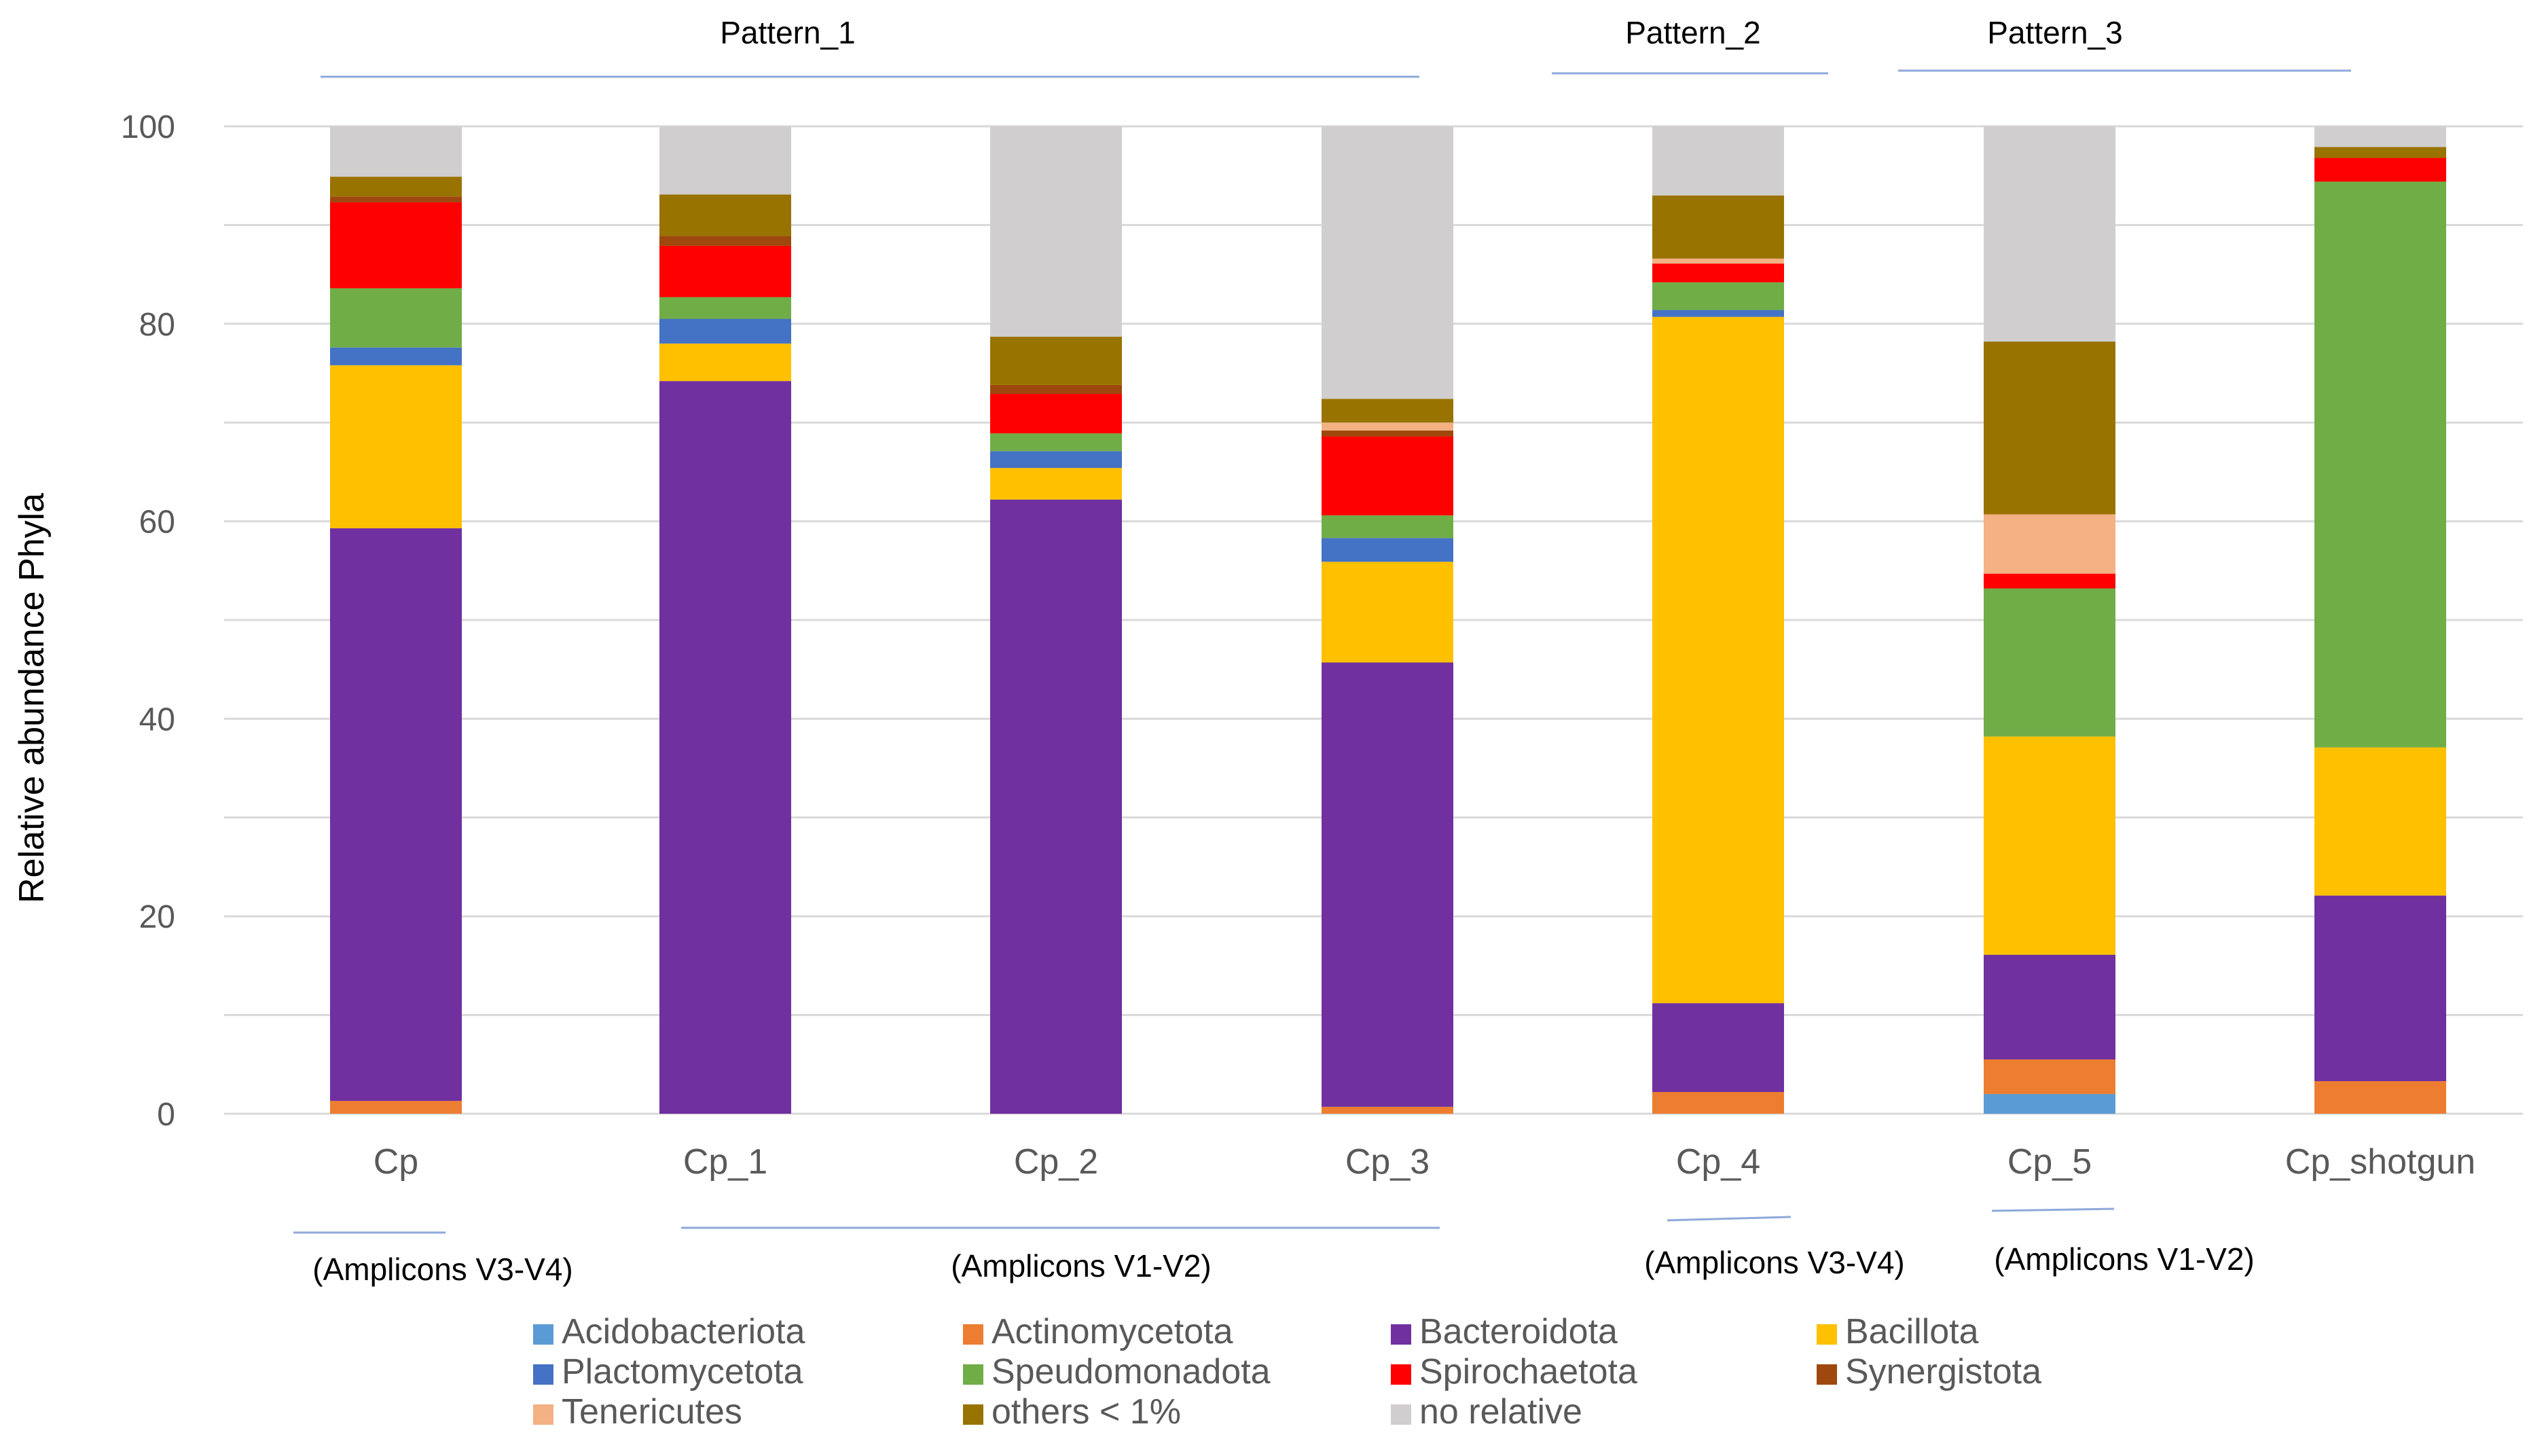 The width and height of the screenshot is (2546, 1456). What do you see at coordinates (682, 1371) in the screenshot?
I see `legend-label: Plactomycetota` at bounding box center [682, 1371].